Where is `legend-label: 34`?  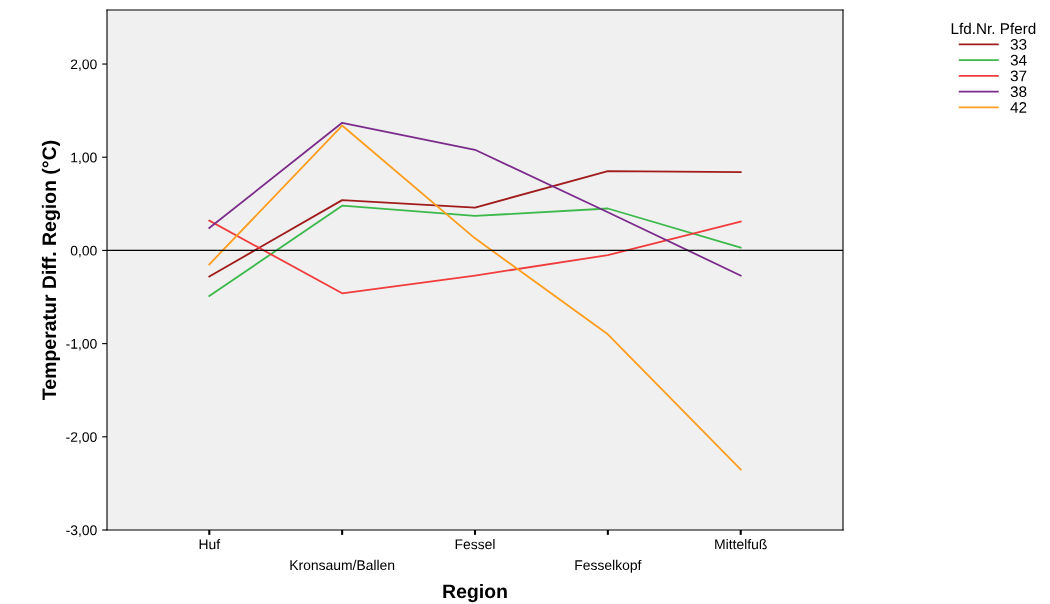 legend-label: 34 is located at coordinates (1018, 60).